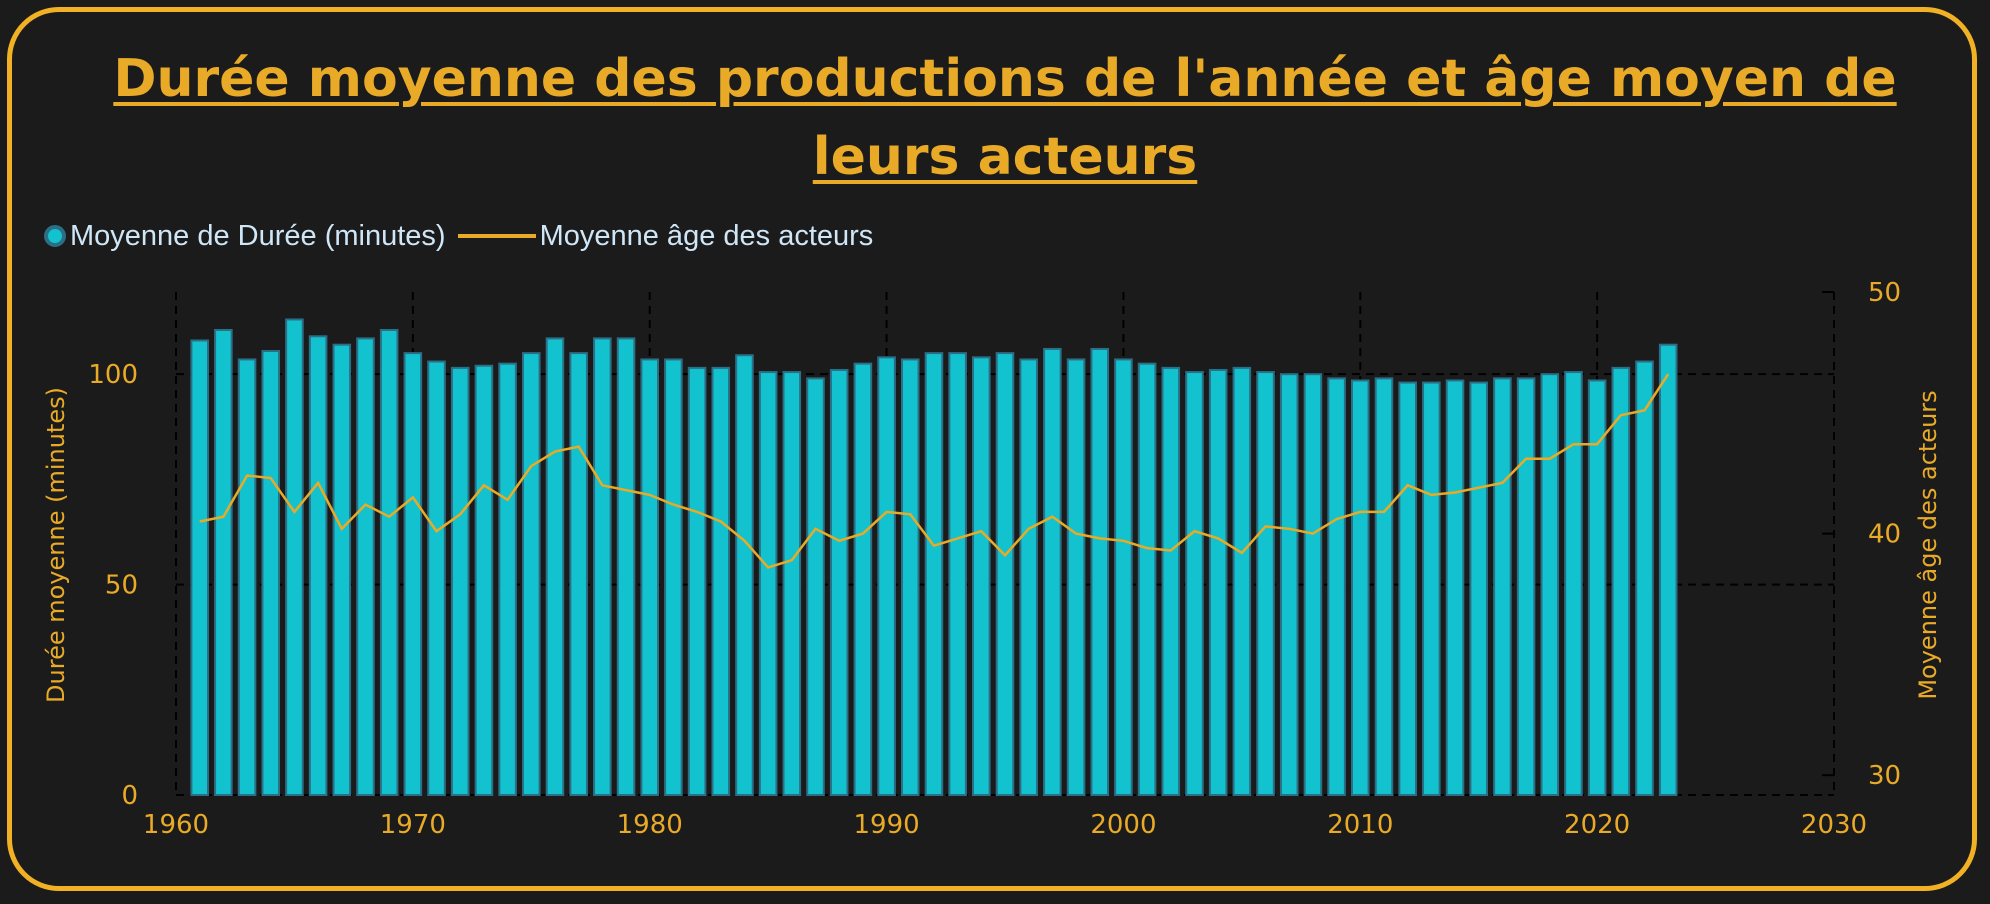 Image resolution: width=1990 pixels, height=904 pixels. What do you see at coordinates (910, 577) in the screenshot?
I see `bar-1991` at bounding box center [910, 577].